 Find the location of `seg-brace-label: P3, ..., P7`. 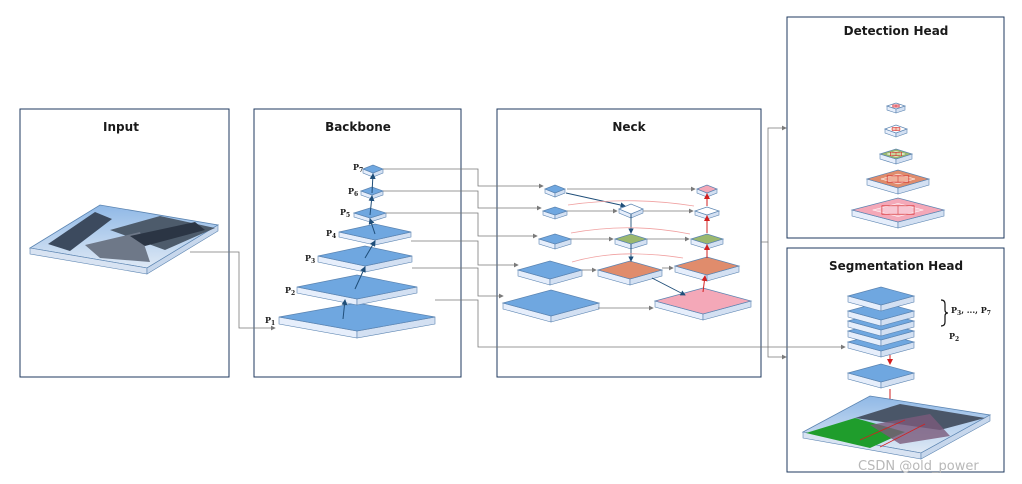

seg-brace-label: P3, ..., P7 is located at coordinates (971, 311).